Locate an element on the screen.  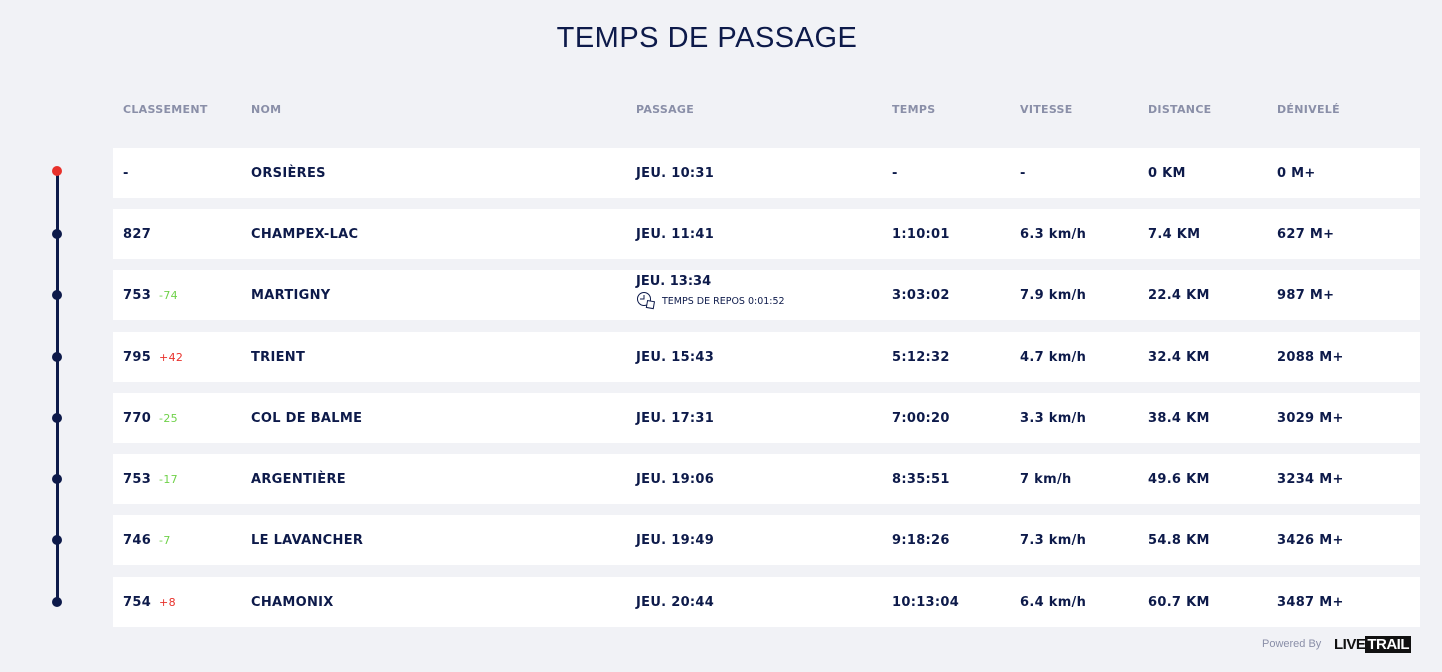
rank: 746 is located at coordinates (137, 540).